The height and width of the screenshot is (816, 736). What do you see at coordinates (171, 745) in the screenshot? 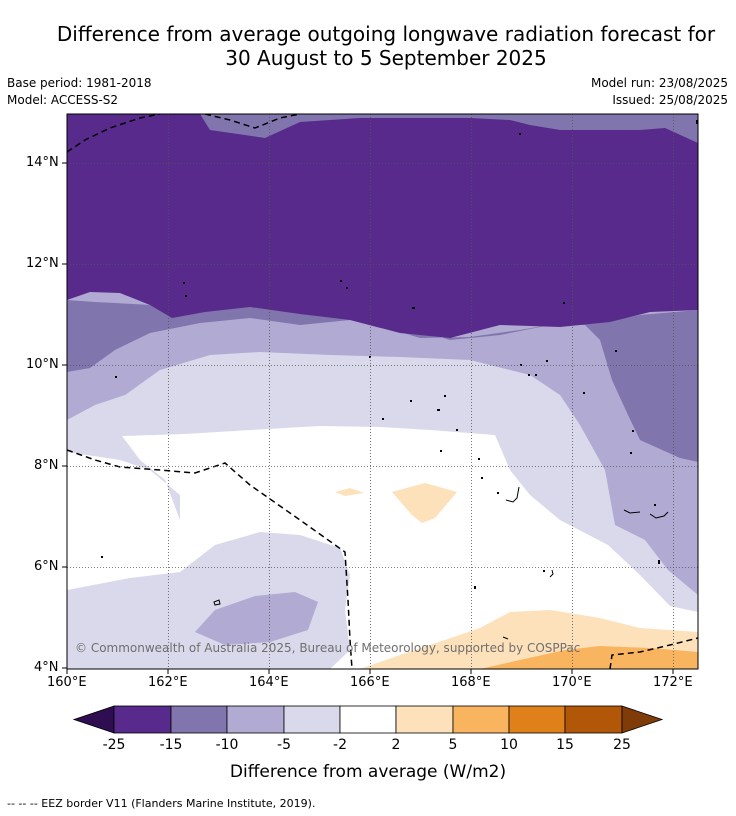
I see `colorbar-label-2: -15` at bounding box center [171, 745].